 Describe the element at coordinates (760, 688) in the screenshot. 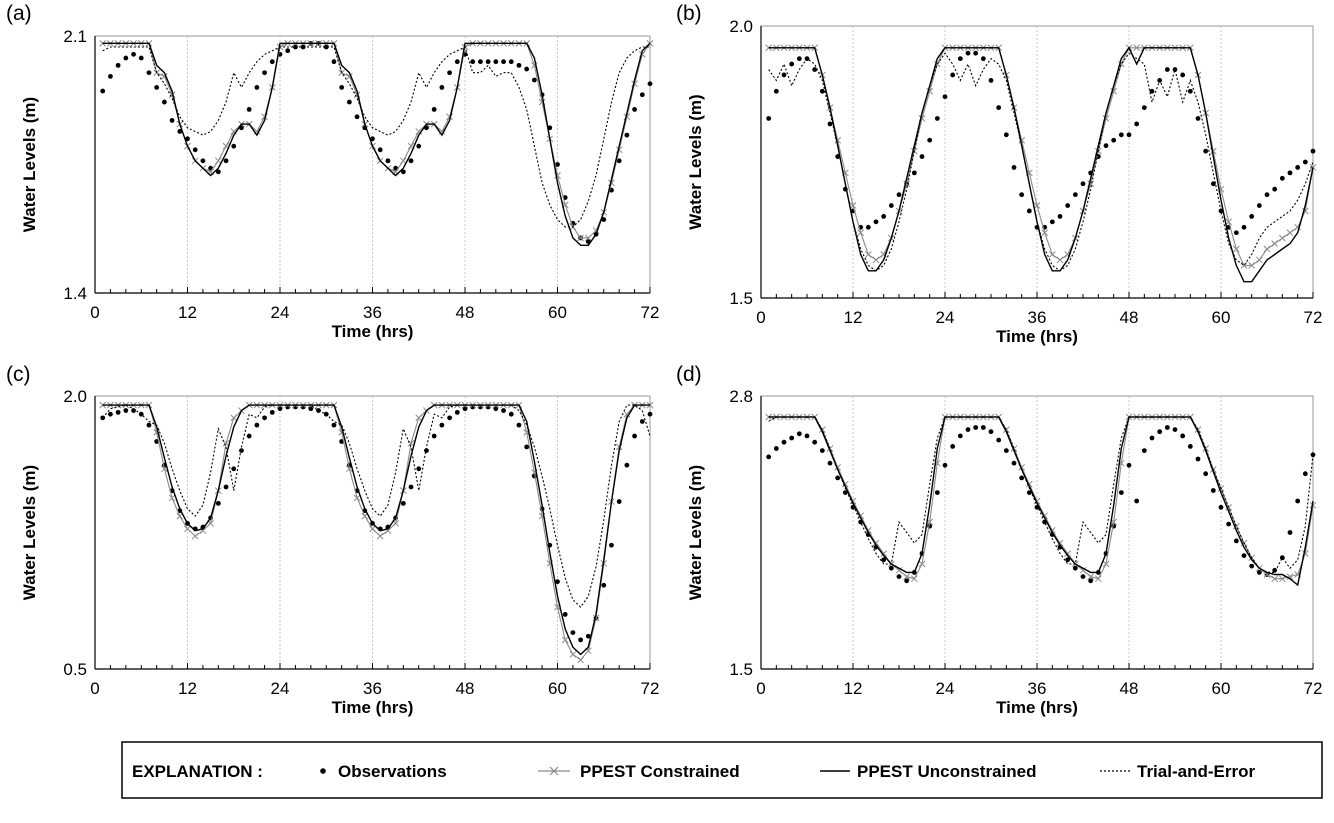

I see `x-tick-label: 0` at that location.